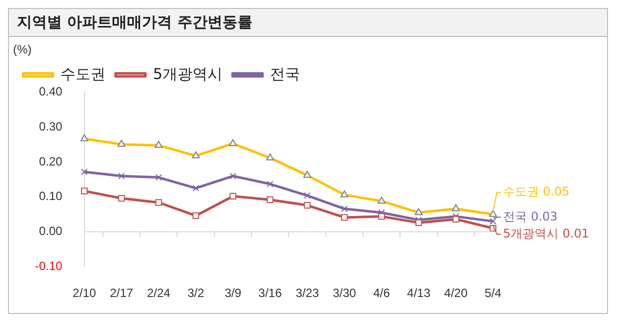  What do you see at coordinates (158, 293) in the screenshot?
I see `x-tick-label: 2/24` at bounding box center [158, 293].